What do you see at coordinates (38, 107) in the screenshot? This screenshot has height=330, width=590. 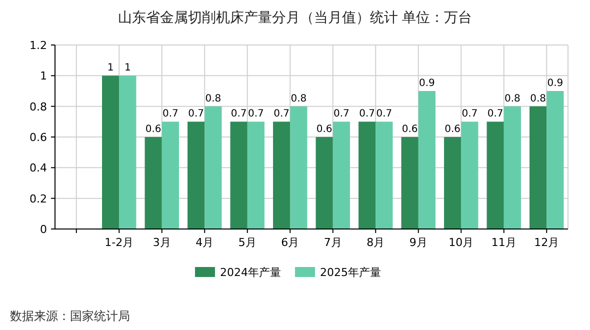 I see `y-tick-label: 0.8` at bounding box center [38, 107].